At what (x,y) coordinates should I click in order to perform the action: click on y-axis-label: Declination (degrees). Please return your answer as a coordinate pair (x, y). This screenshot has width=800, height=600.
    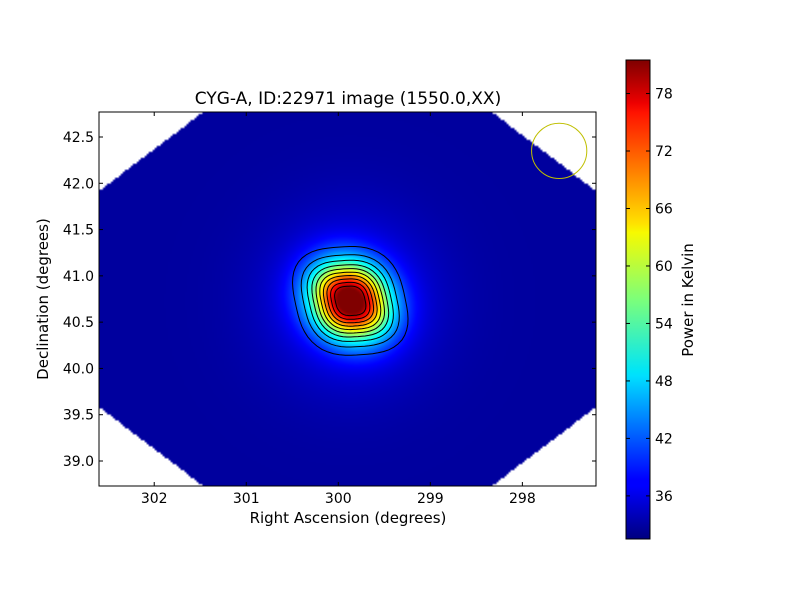
    Looking at the image, I should click on (43, 299).